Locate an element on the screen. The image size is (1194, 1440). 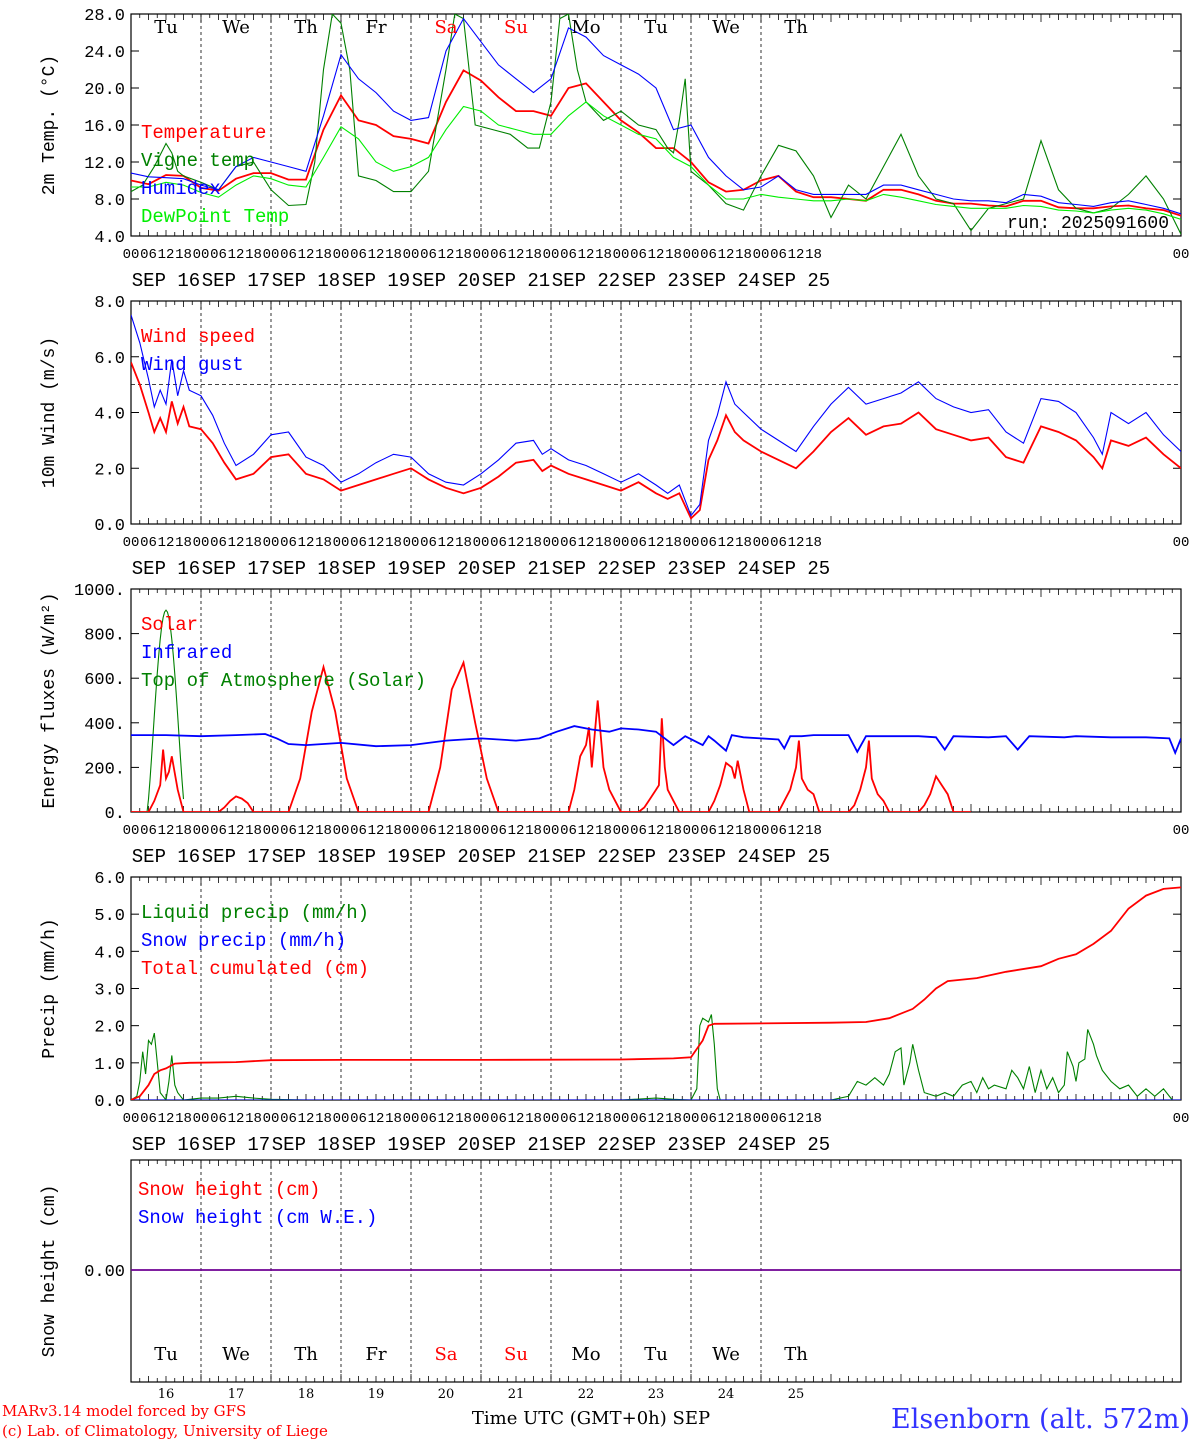
date-label: SEP 19 is located at coordinates (376, 569).